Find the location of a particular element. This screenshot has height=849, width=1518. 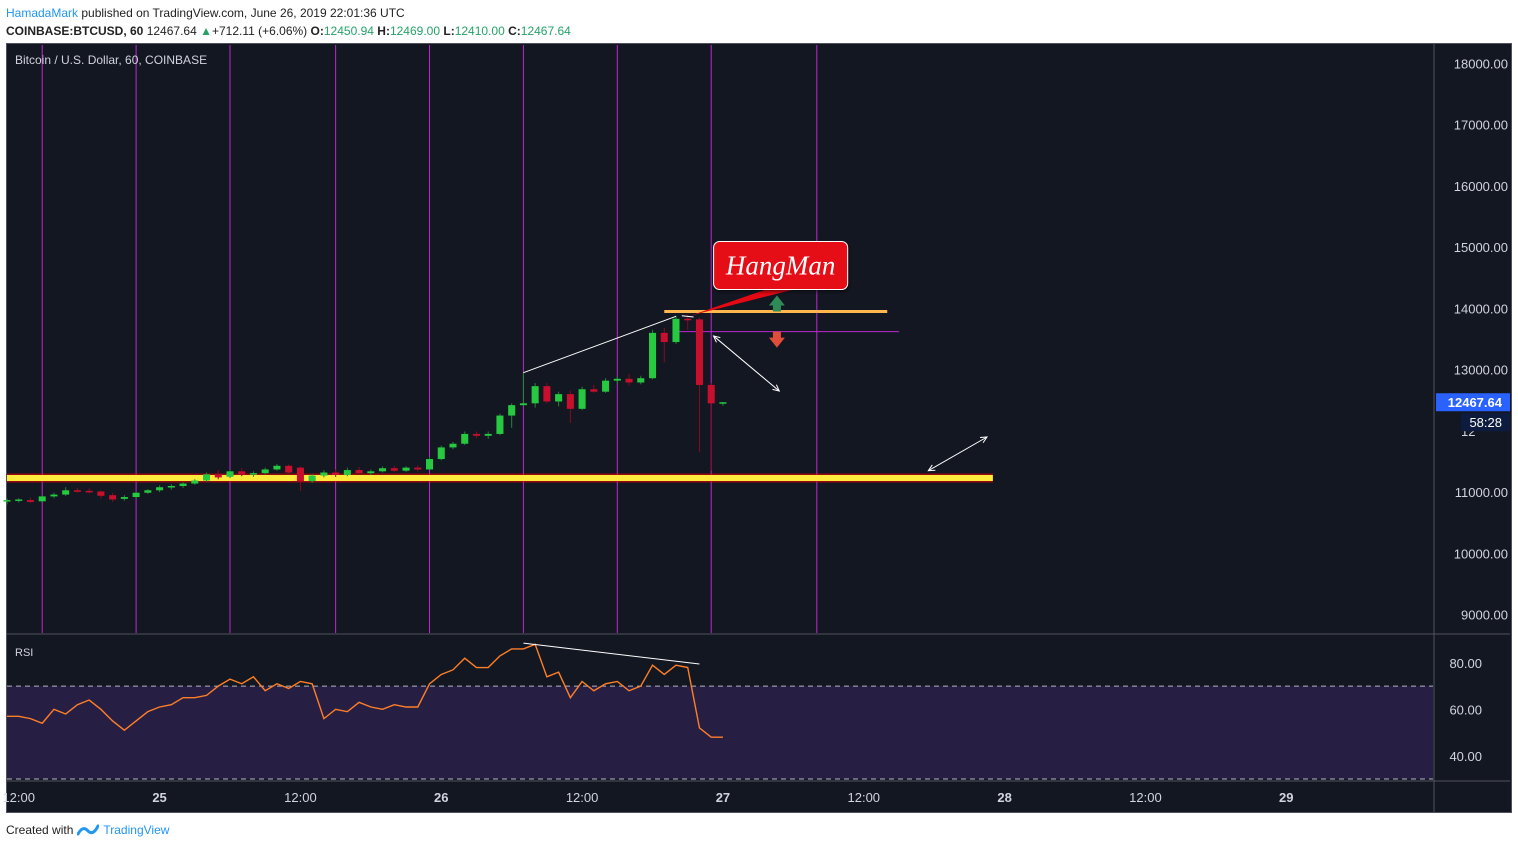

arrow-down-right-line is located at coordinates (746, 363).